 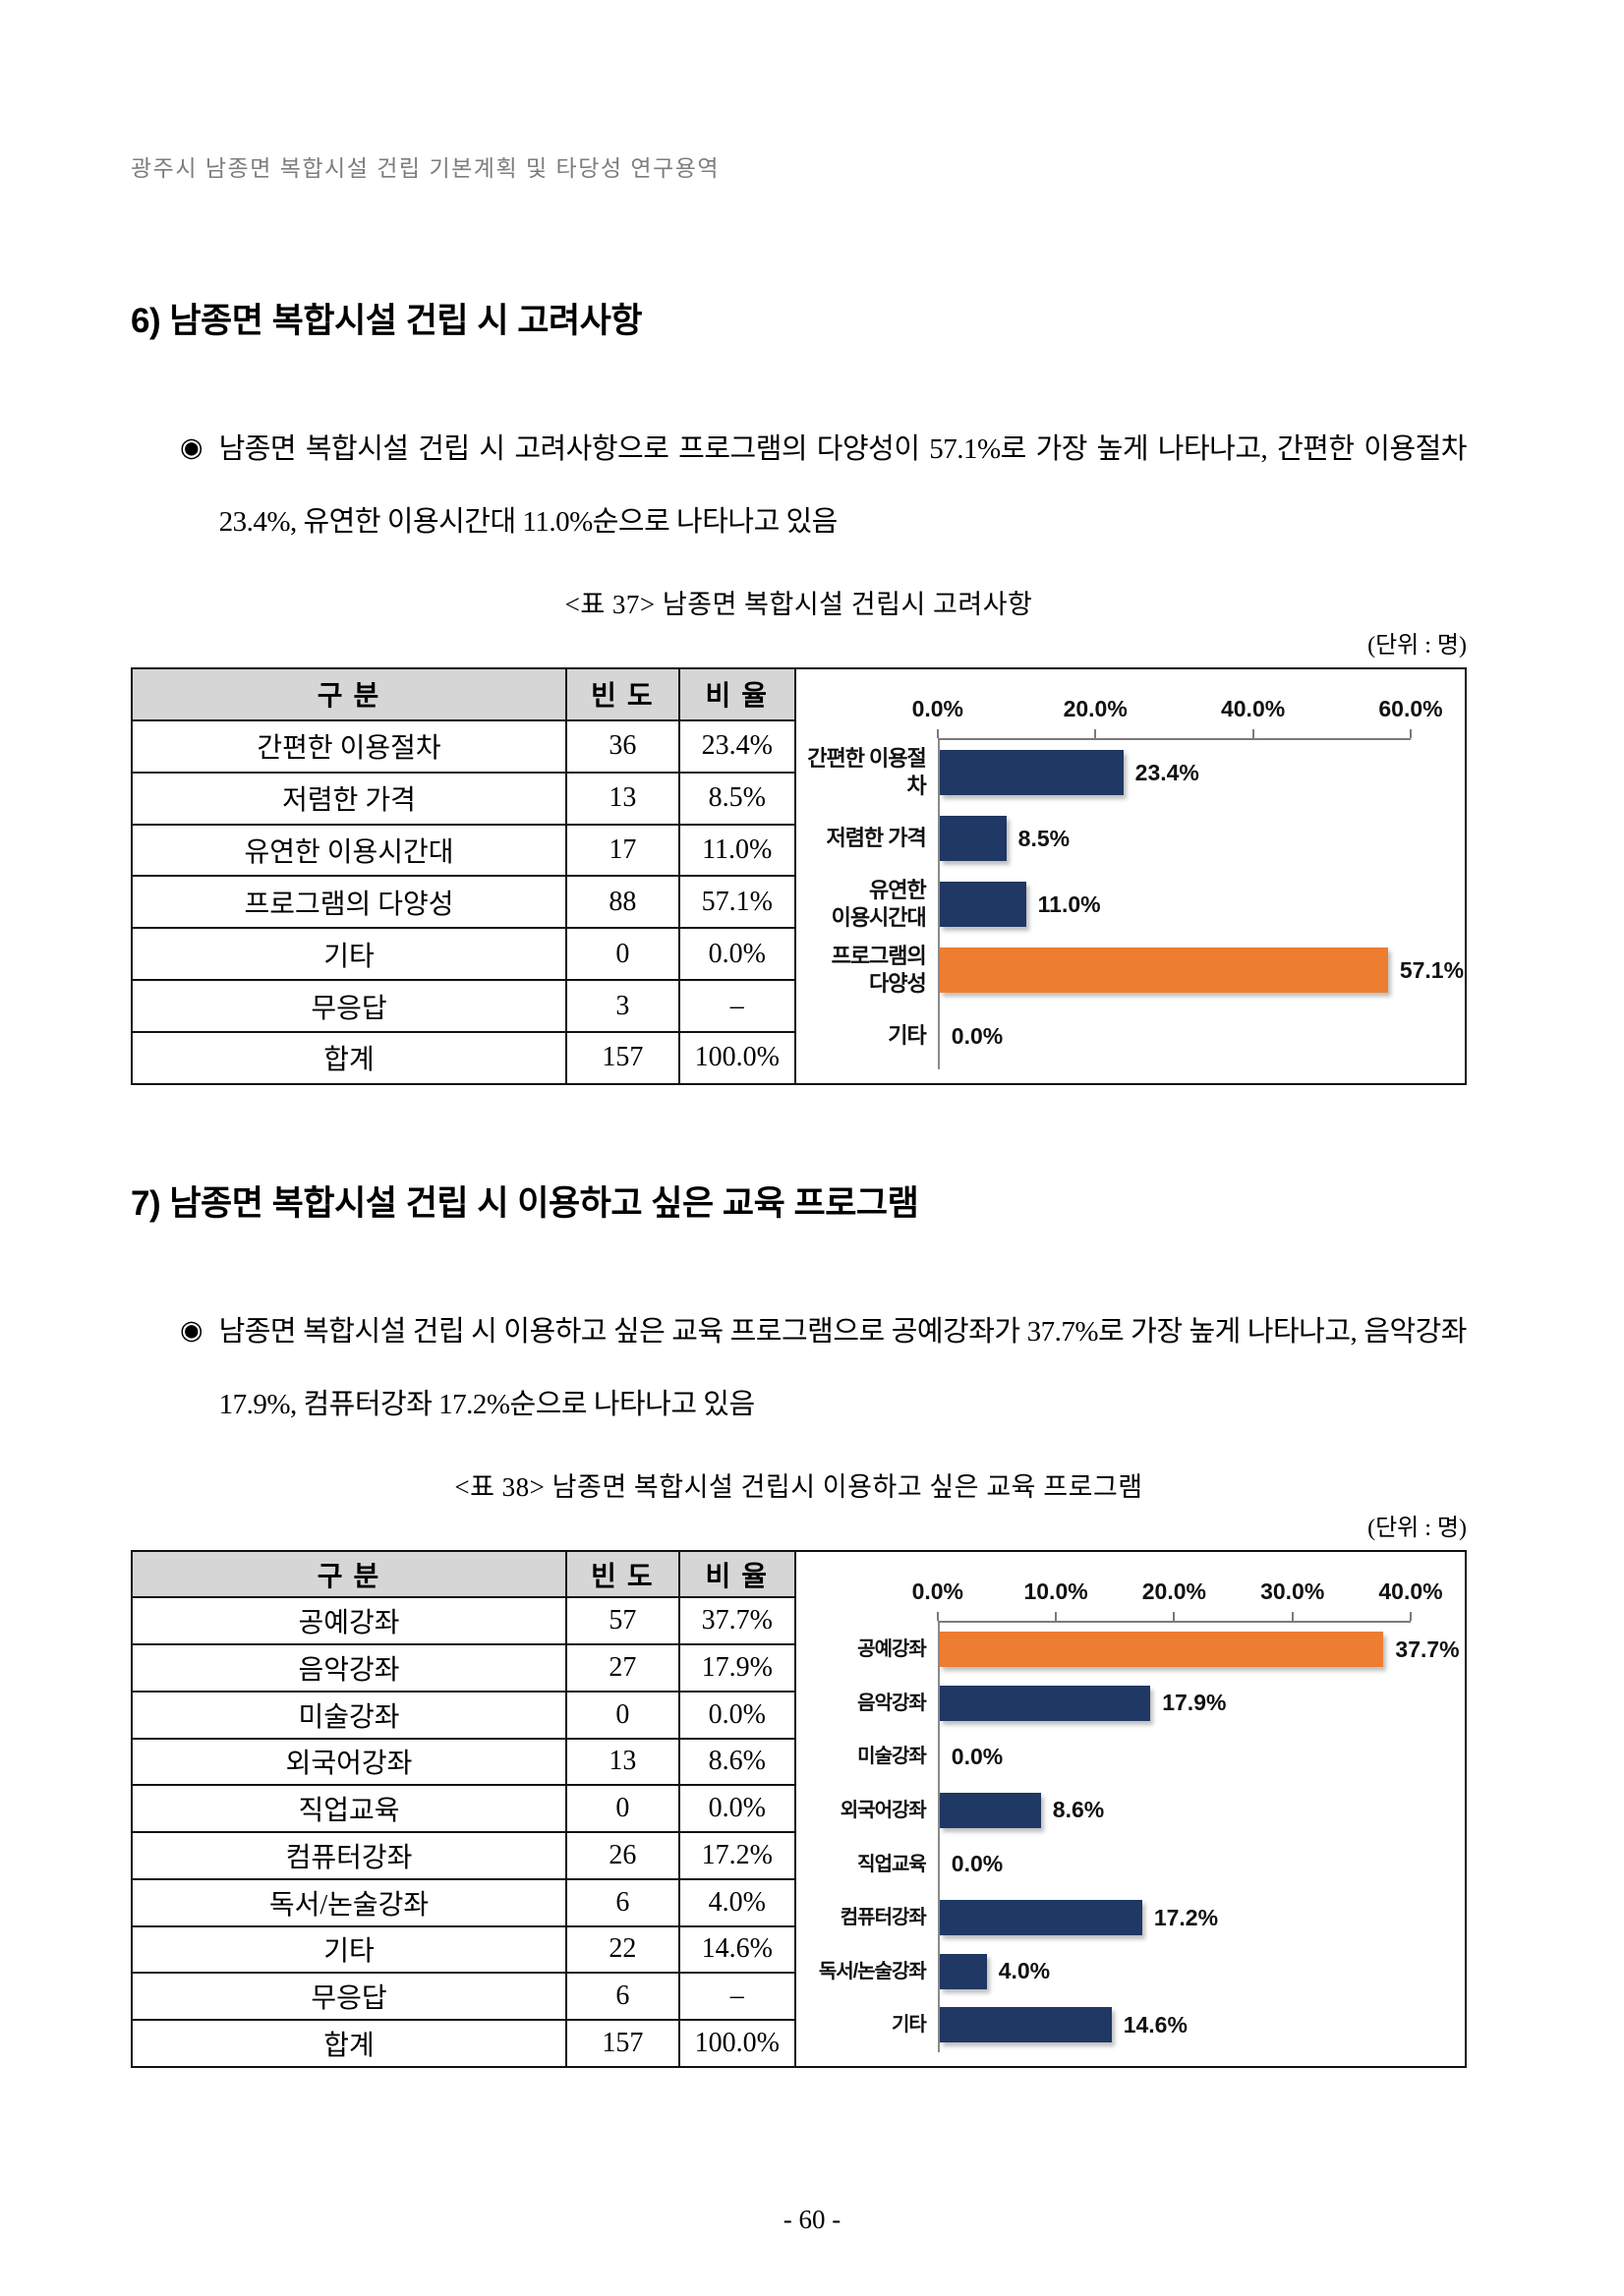 I want to click on chart-37-bar-value: 11.0%, so click(x=1069, y=904).